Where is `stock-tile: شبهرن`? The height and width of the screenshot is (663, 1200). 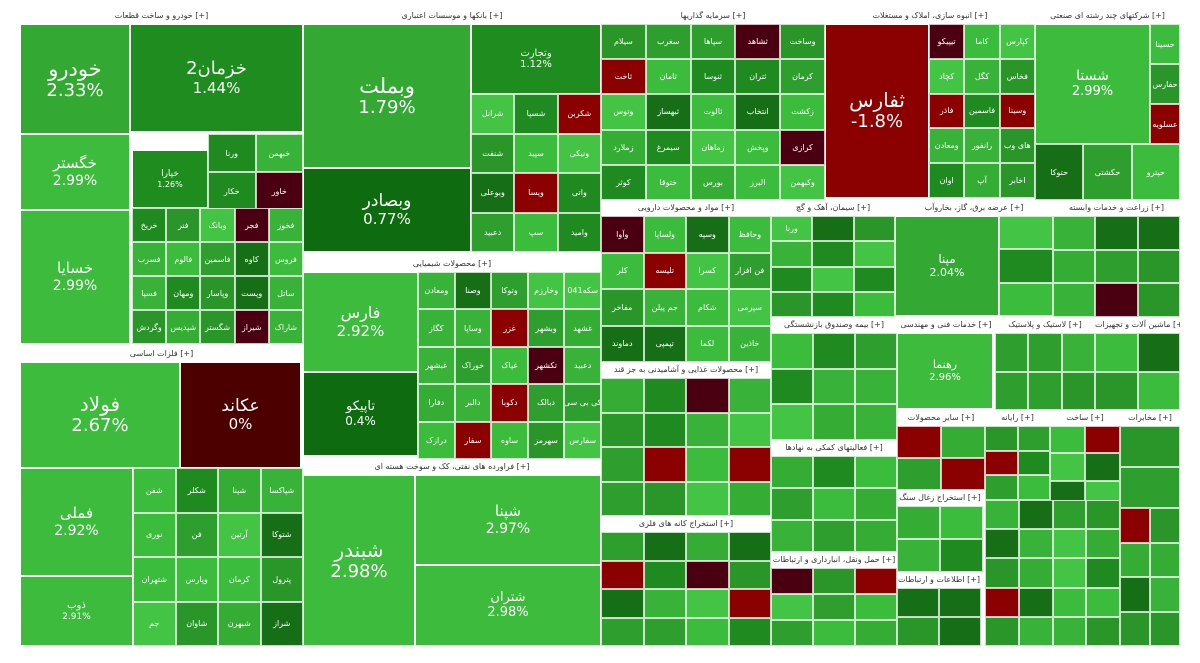 stock-tile: شبهرن is located at coordinates (239, 623).